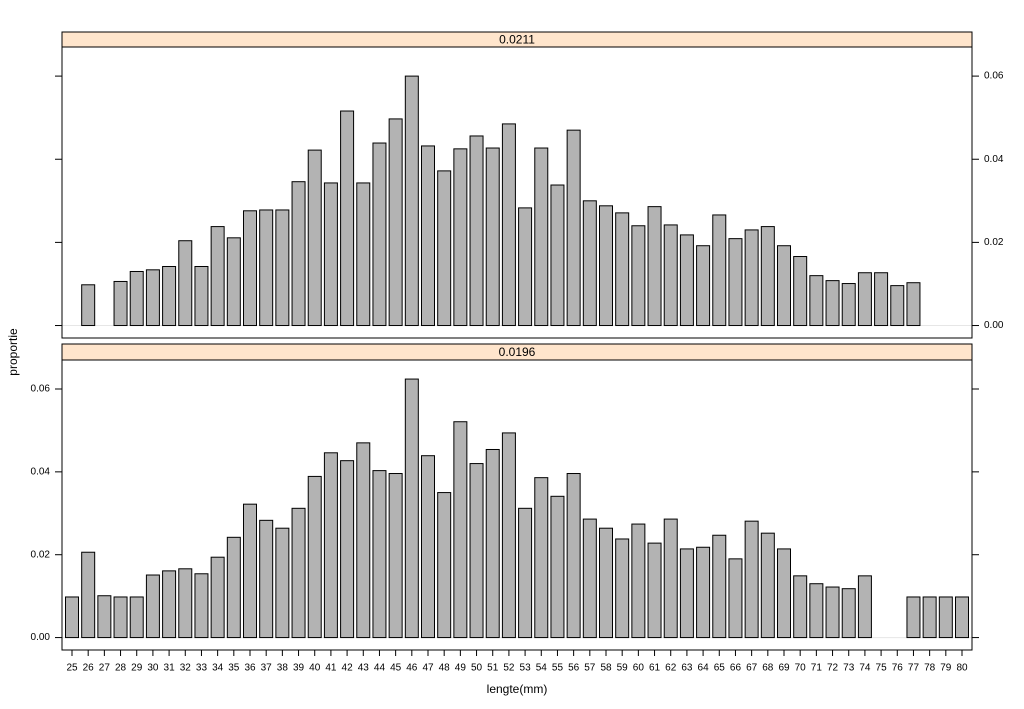  What do you see at coordinates (137, 668) in the screenshot?
I see `x-tick-label: 29` at bounding box center [137, 668].